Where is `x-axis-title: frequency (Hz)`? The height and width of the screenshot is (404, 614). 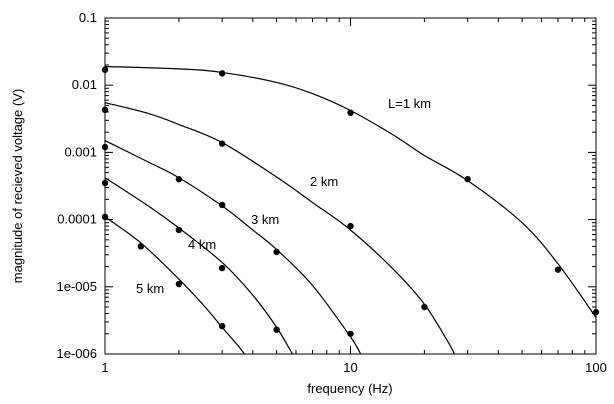 x-axis-title: frequency (Hz) is located at coordinates (349, 388).